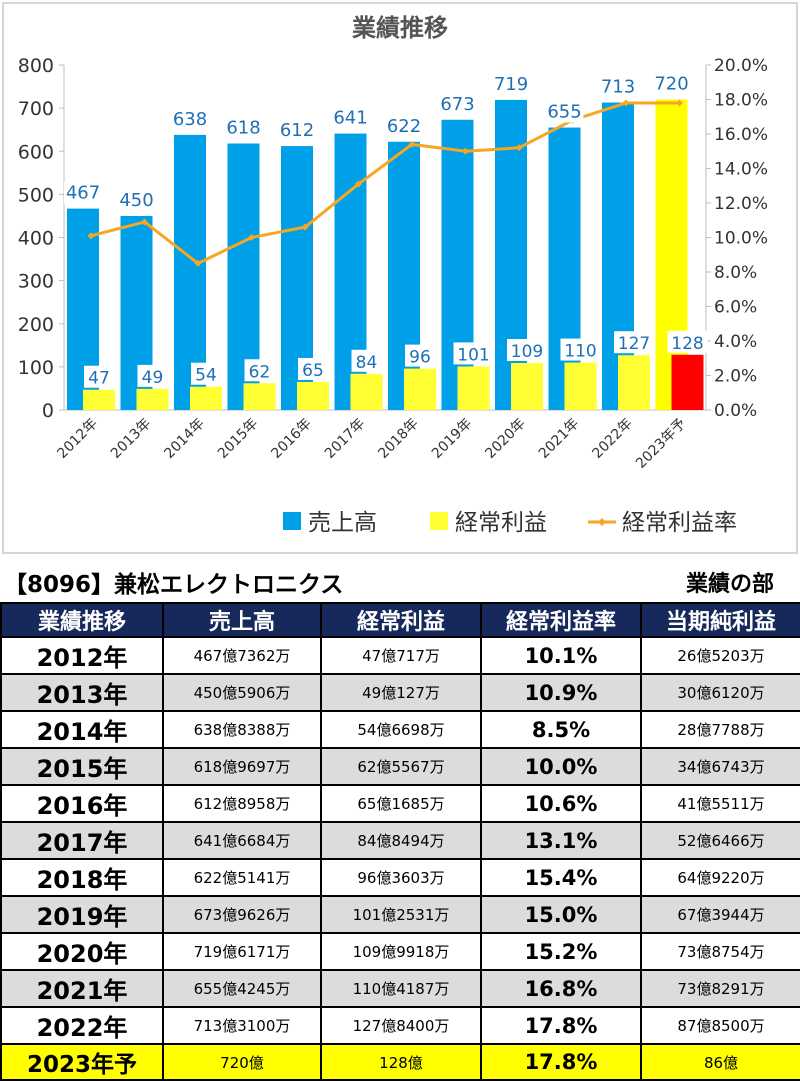  Describe the element at coordinates (82, 877) in the screenshot. I see `cell-year: 2018年` at that location.